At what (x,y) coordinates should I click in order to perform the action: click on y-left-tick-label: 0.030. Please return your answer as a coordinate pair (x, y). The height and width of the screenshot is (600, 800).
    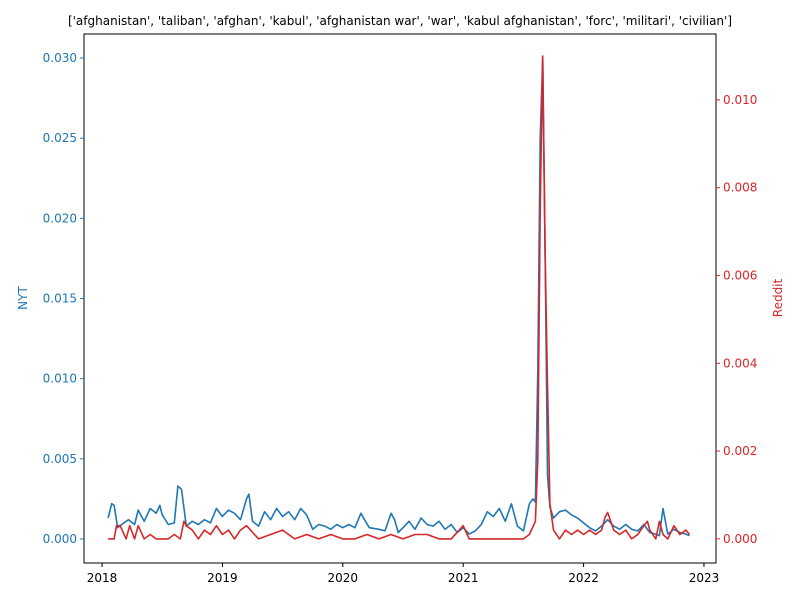
    Looking at the image, I should click on (60, 58).